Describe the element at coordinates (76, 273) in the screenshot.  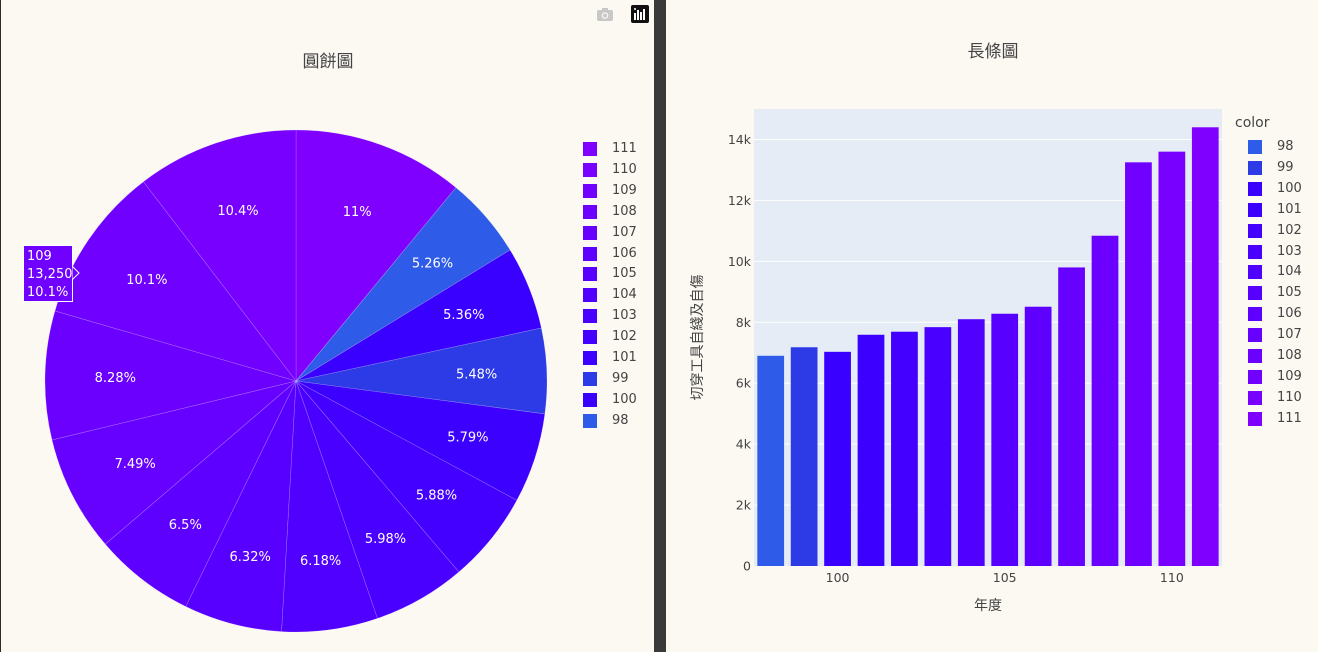
I see `tooltip-arrow` at that location.